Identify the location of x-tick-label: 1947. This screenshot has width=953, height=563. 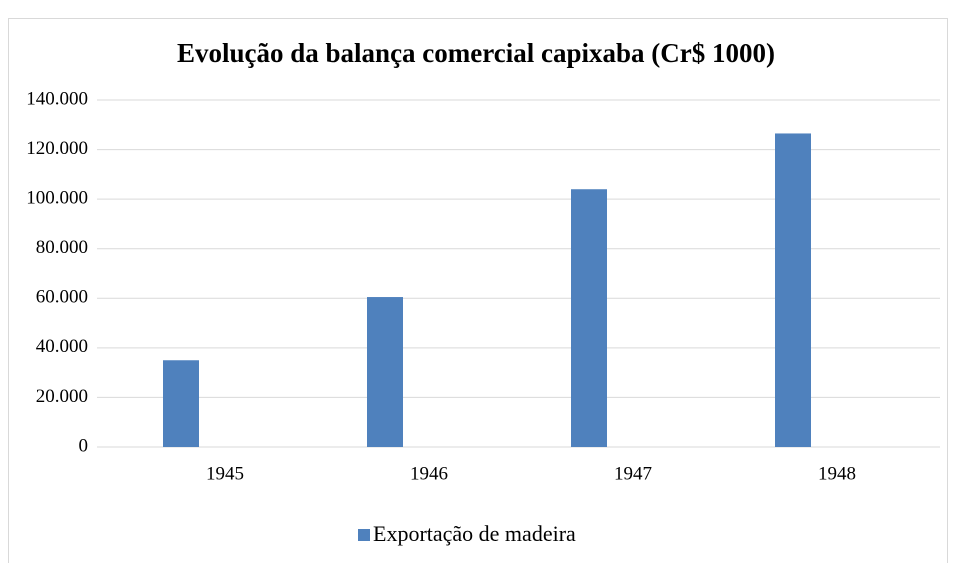
(633, 473).